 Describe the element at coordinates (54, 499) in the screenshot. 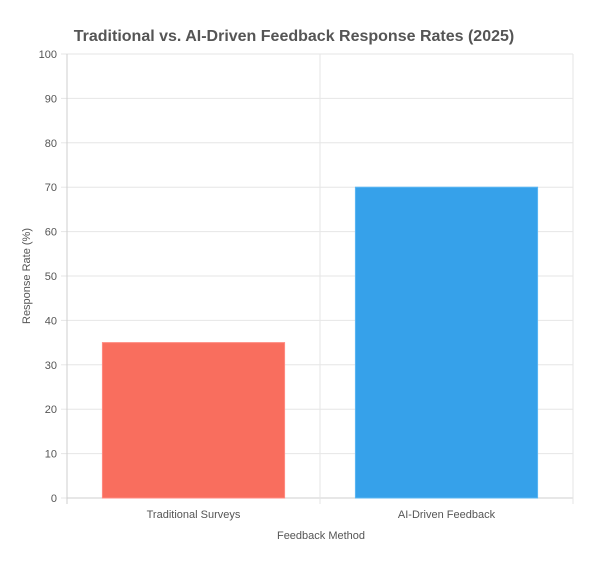

I see `y-tick-label: 0` at that location.